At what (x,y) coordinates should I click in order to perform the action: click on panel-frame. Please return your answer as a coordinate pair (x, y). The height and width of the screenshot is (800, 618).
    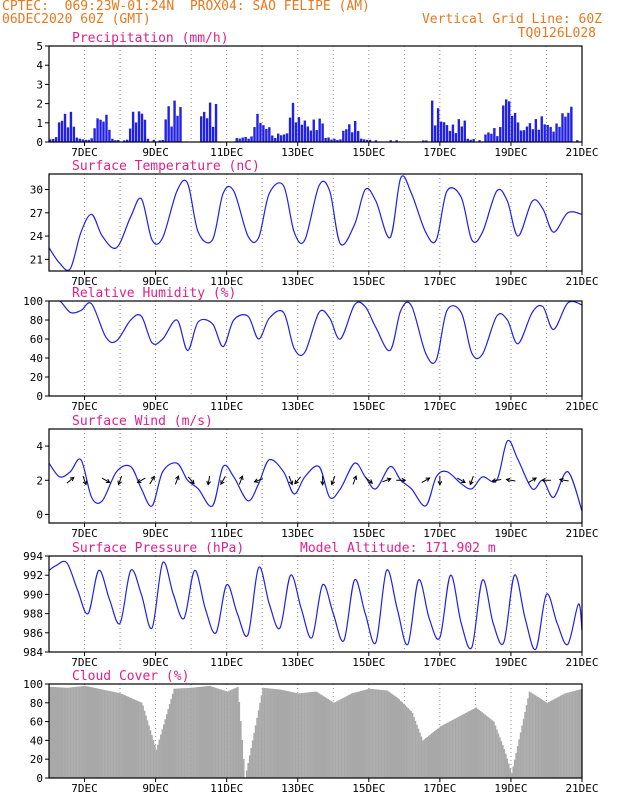
    Looking at the image, I should click on (315, 94).